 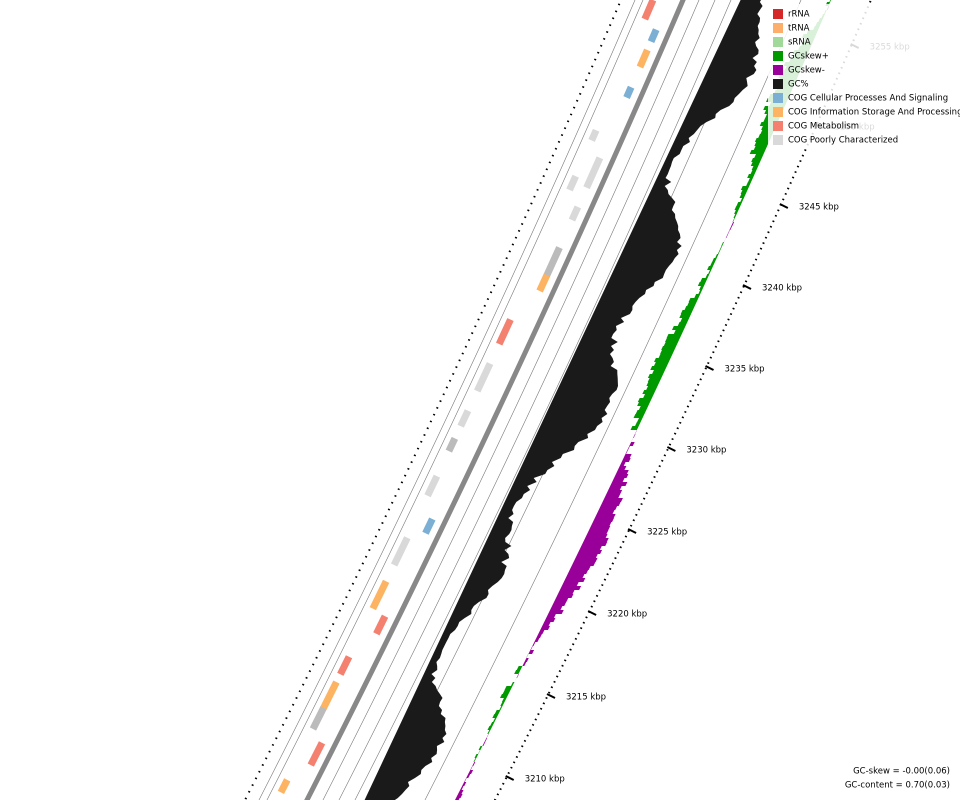 I want to click on legend-label: tRNA, so click(x=799, y=29).